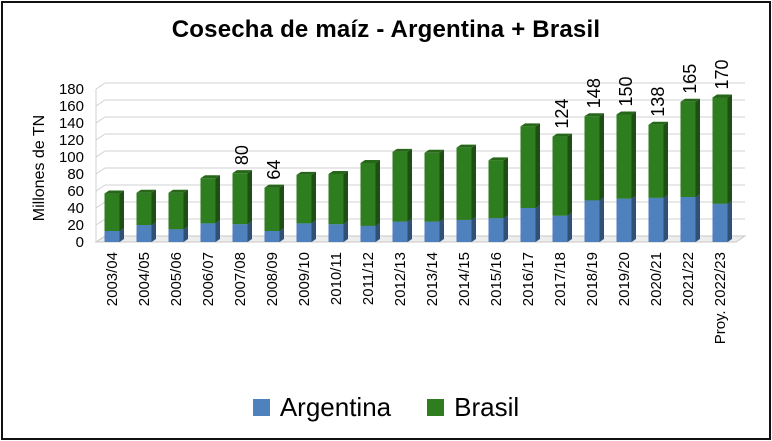 This screenshot has height=441, width=772. What do you see at coordinates (688, 279) in the screenshot?
I see `x-tick-label: 2021/22` at bounding box center [688, 279].